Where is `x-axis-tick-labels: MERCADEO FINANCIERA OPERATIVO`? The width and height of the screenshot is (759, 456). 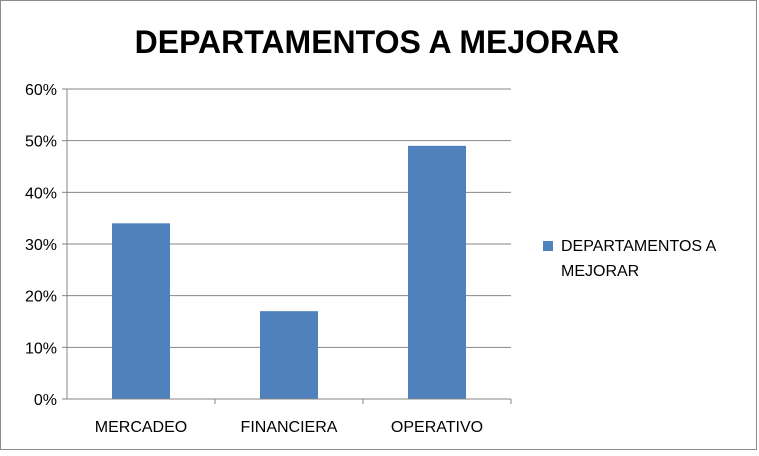 x-axis-tick-labels: MERCADEO FINANCIERA OPERATIVO is located at coordinates (303, 417).